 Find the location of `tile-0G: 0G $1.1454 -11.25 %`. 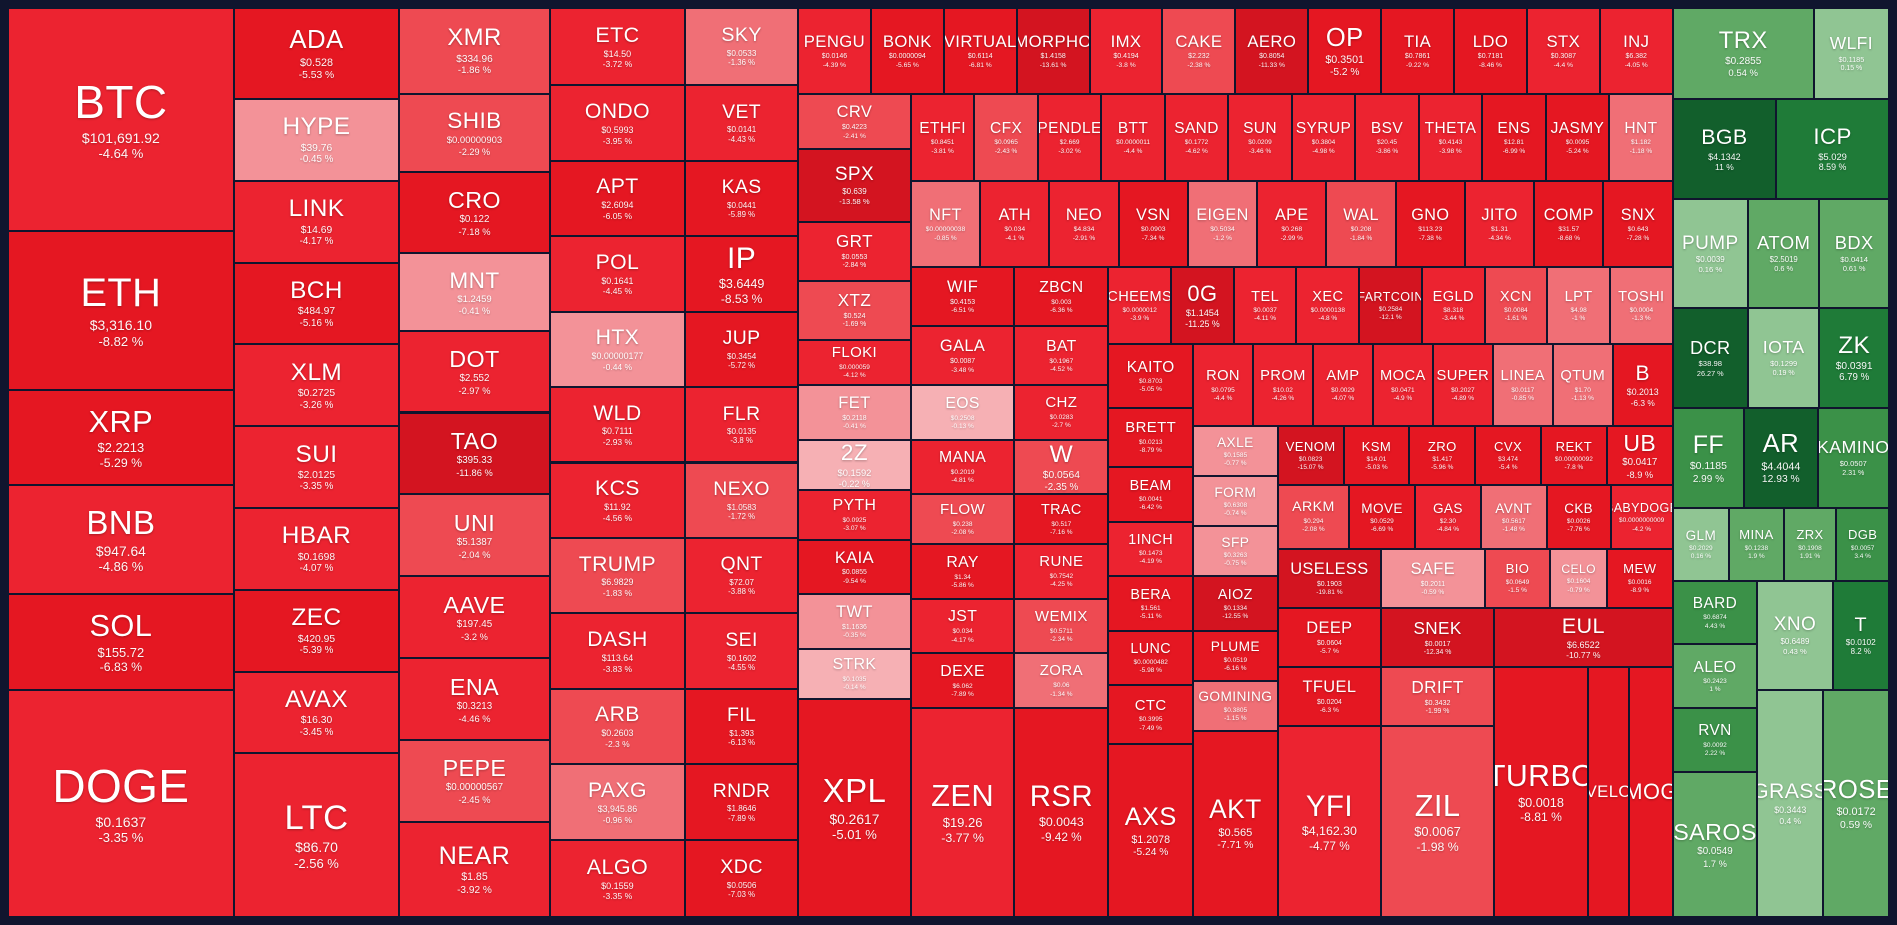

tile-0G: 0G $1.1454 -11.25 % is located at coordinates (1202, 306).